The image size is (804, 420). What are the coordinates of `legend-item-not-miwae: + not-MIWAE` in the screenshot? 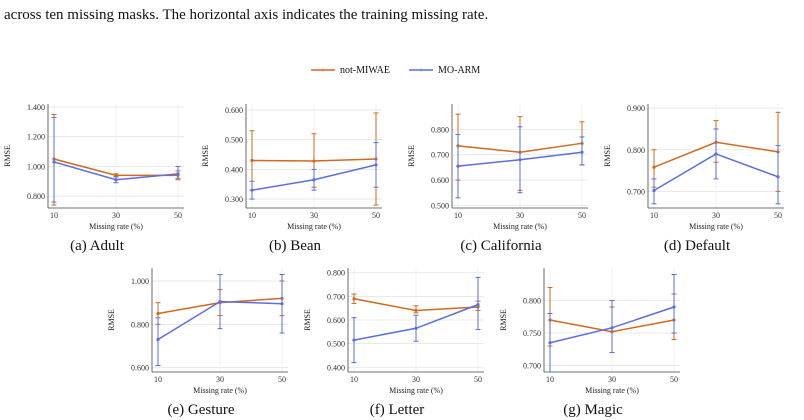 It's located at (350, 70).